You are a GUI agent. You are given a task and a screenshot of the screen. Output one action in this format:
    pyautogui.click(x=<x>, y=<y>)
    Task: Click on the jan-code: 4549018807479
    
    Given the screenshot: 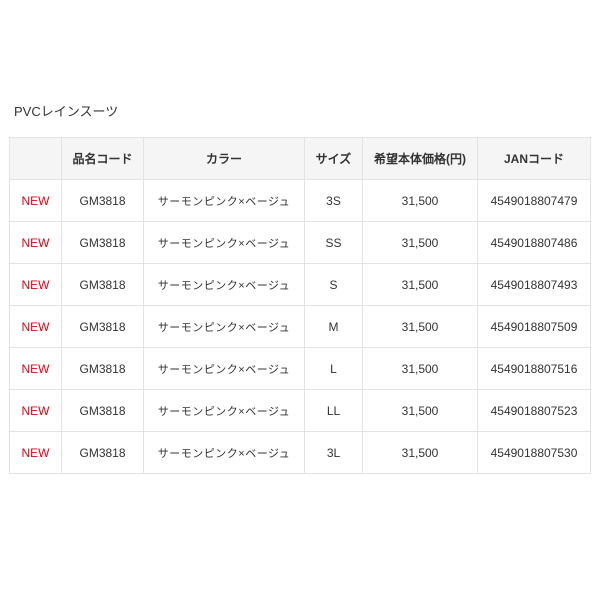 What is the action you would take?
    pyautogui.click(x=534, y=200)
    